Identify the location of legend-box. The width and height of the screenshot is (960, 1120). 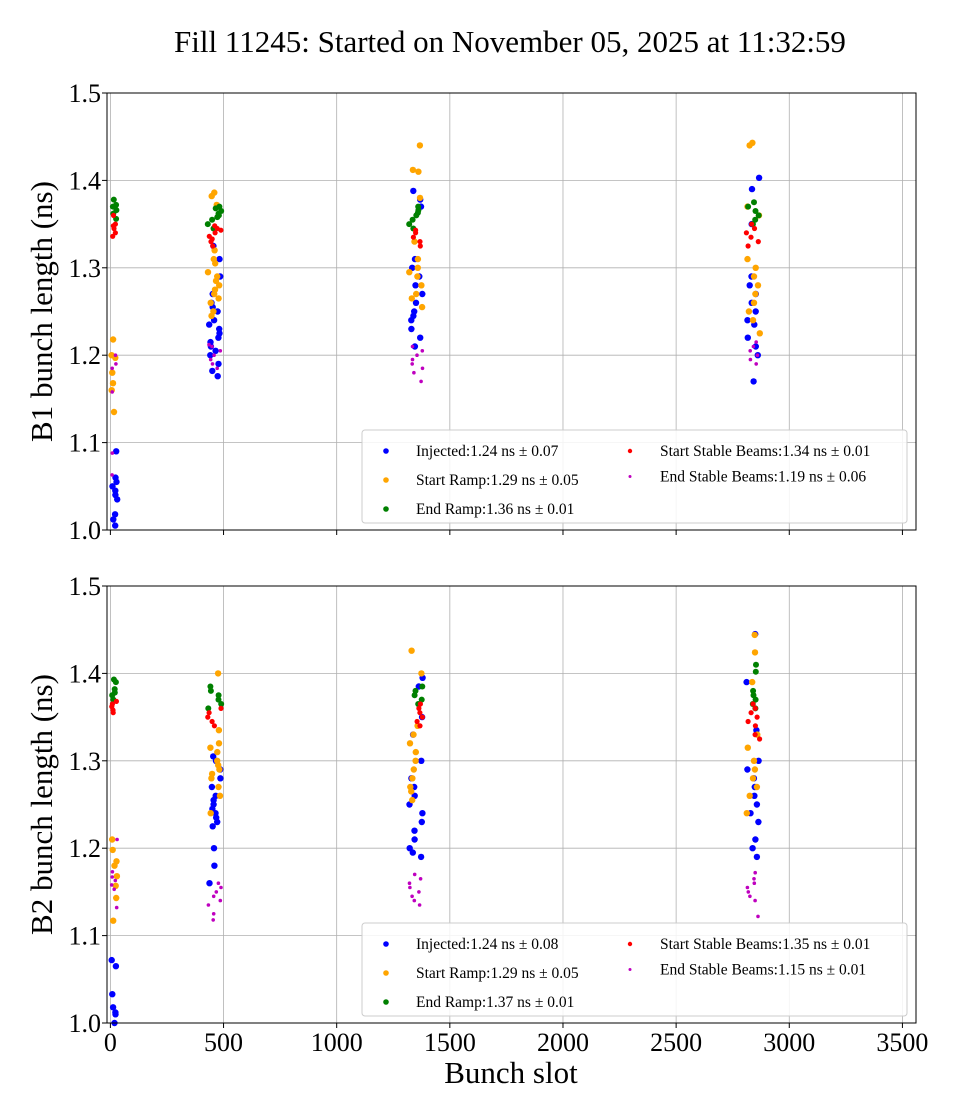
(634, 969).